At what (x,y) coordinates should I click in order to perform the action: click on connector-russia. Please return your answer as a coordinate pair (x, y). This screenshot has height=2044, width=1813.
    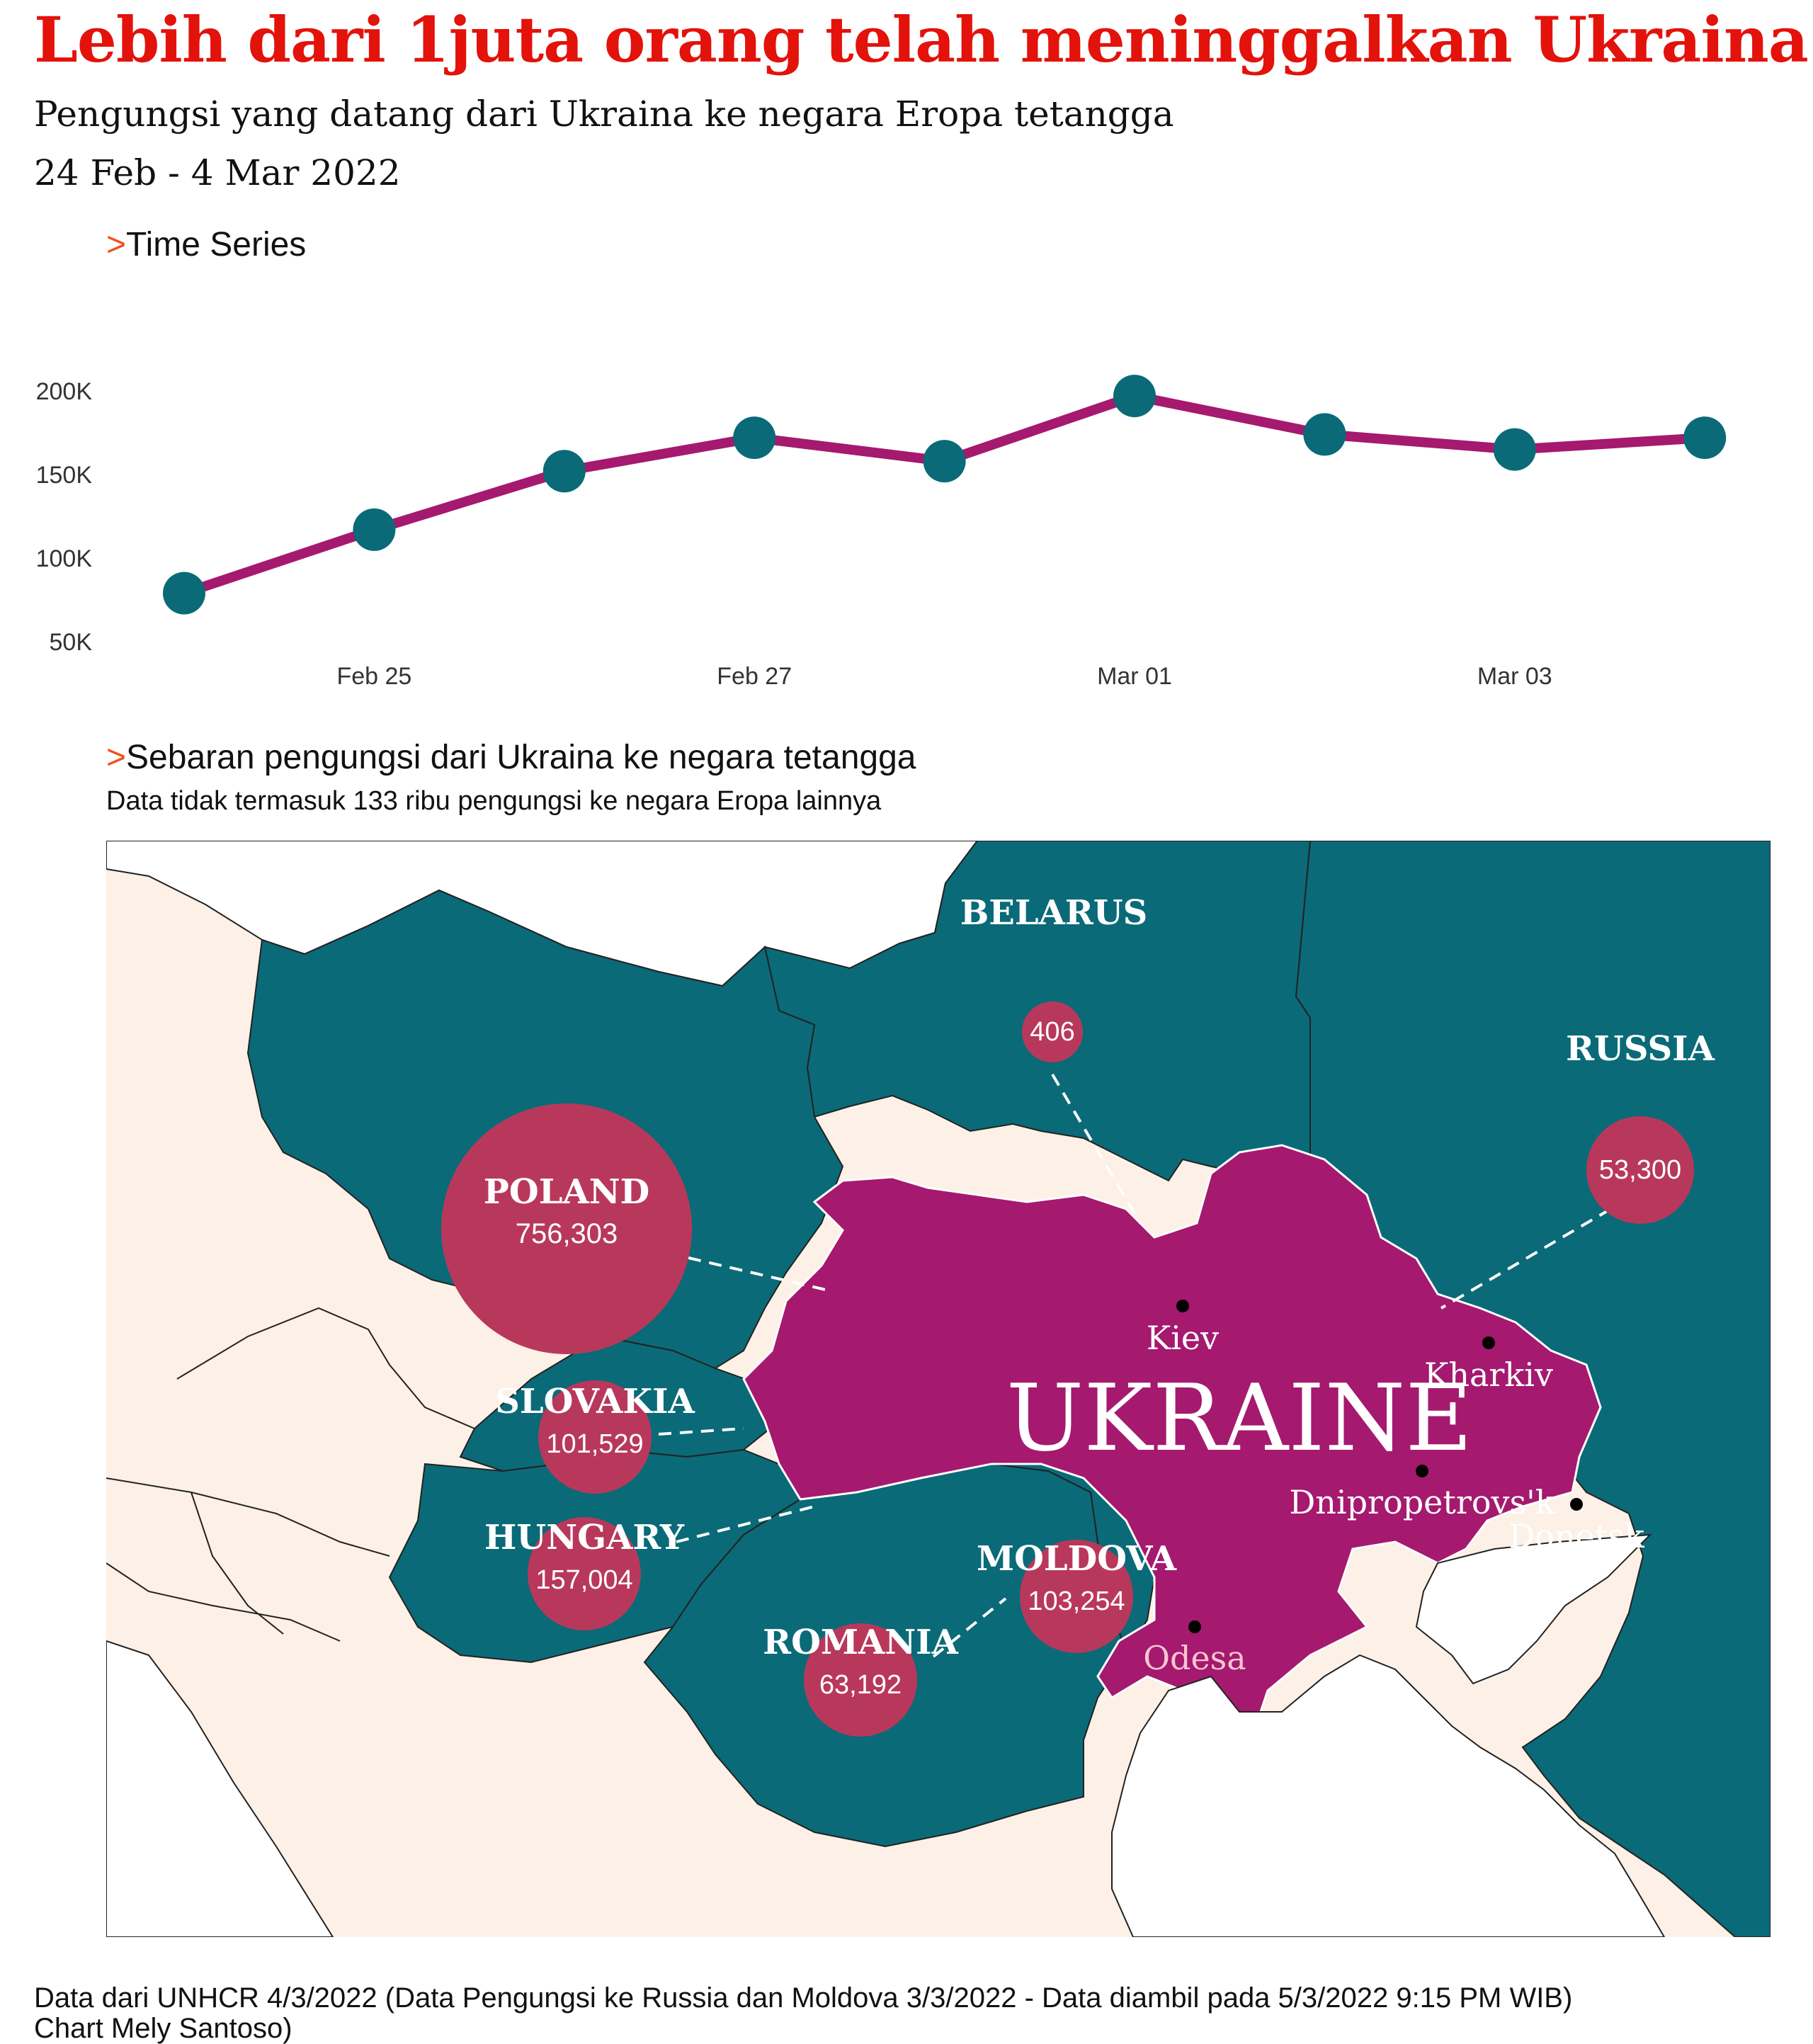
    Looking at the image, I should click on (1535, 1253).